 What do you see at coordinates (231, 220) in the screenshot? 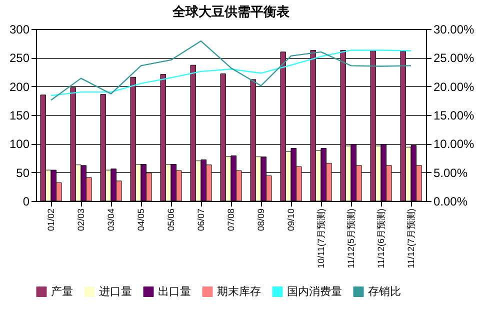
I see `x-tick-label: 07/08` at bounding box center [231, 220].